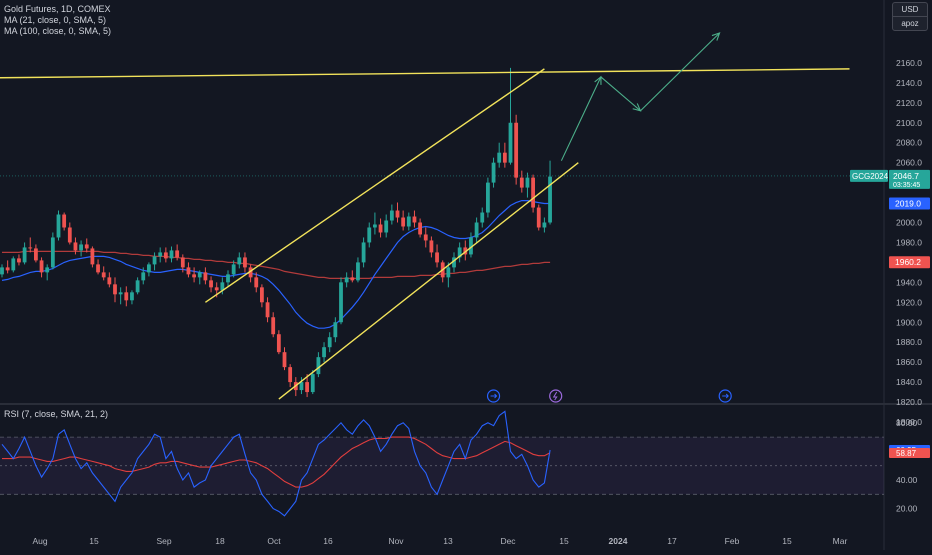  I want to click on time-tick-label: 17, so click(672, 541).